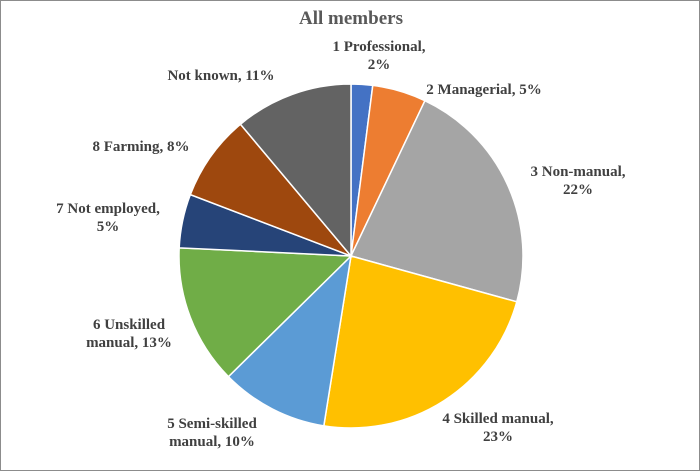  I want to click on slice-label-line: manual, 13%, so click(129, 343).